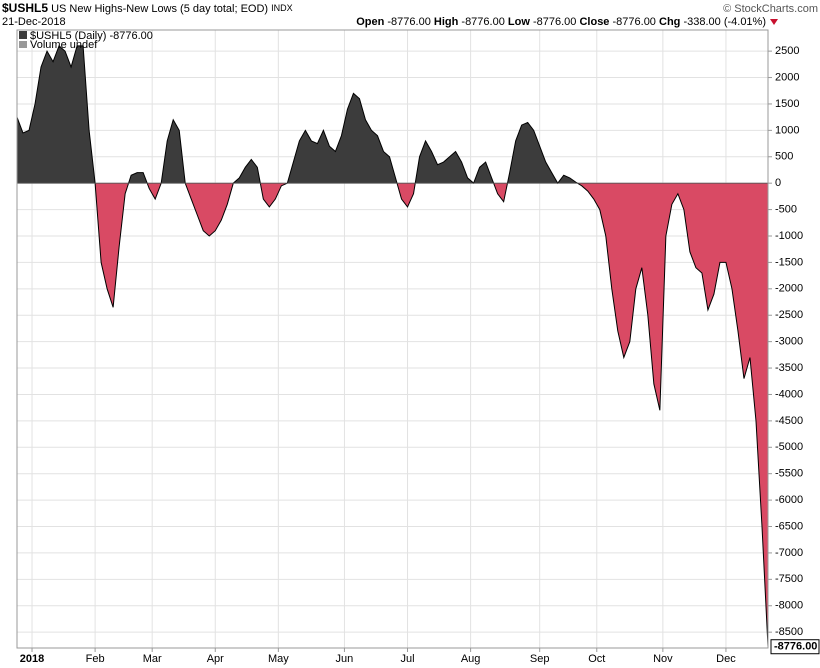 Image resolution: width=820 pixels, height=668 pixels. What do you see at coordinates (789, 262) in the screenshot?
I see `y-tick-label: -1500` at bounding box center [789, 262].